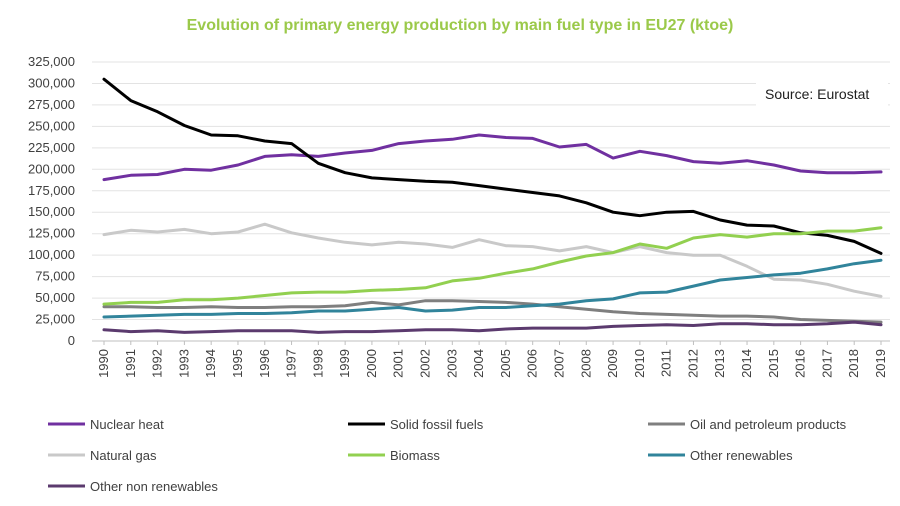 Image resolution: width=900 pixels, height=506 pixels. What do you see at coordinates (612, 363) in the screenshot?
I see `x-tick-label: 2009` at bounding box center [612, 363].